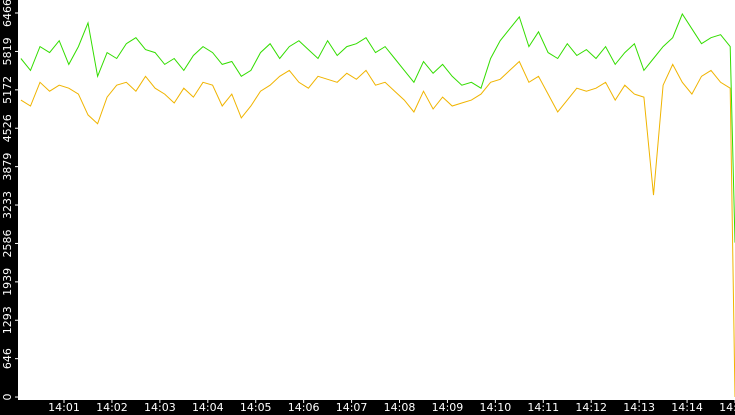 The width and height of the screenshot is (735, 415). Describe the element at coordinates (7, 51) in the screenshot. I see `y-tick-label: 5819` at that location.